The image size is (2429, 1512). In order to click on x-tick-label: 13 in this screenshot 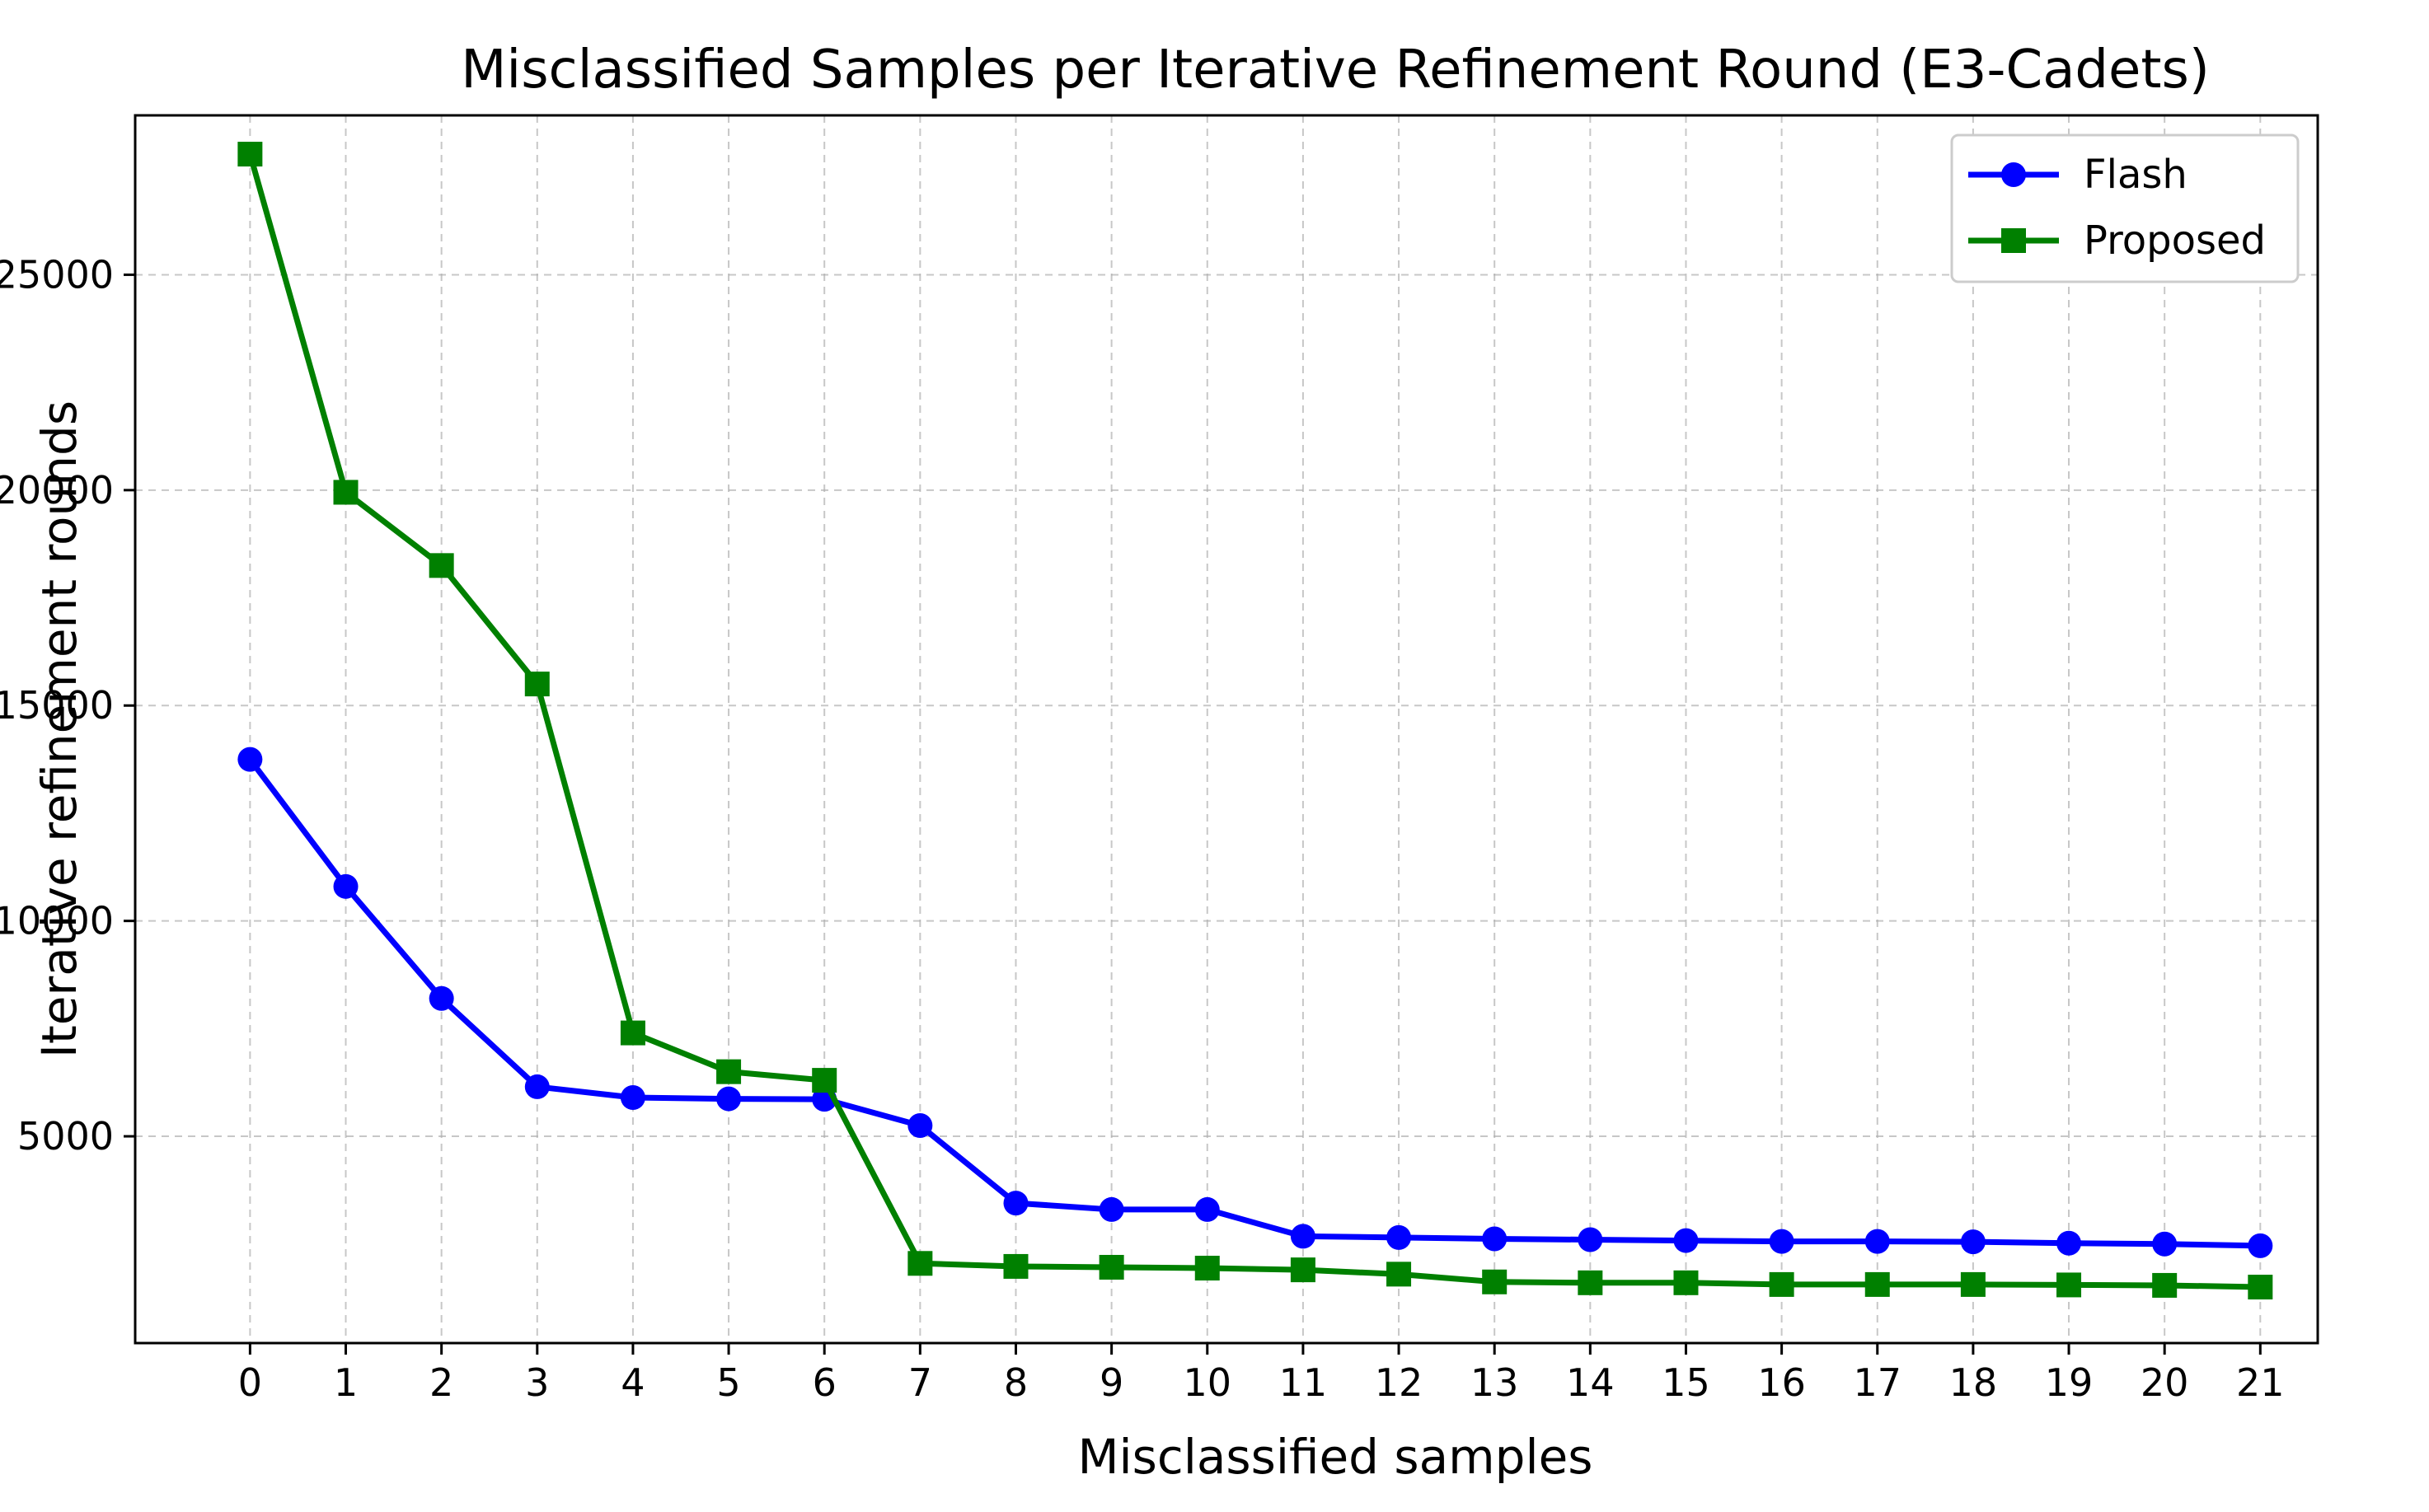, I will do `click(1494, 1382)`.